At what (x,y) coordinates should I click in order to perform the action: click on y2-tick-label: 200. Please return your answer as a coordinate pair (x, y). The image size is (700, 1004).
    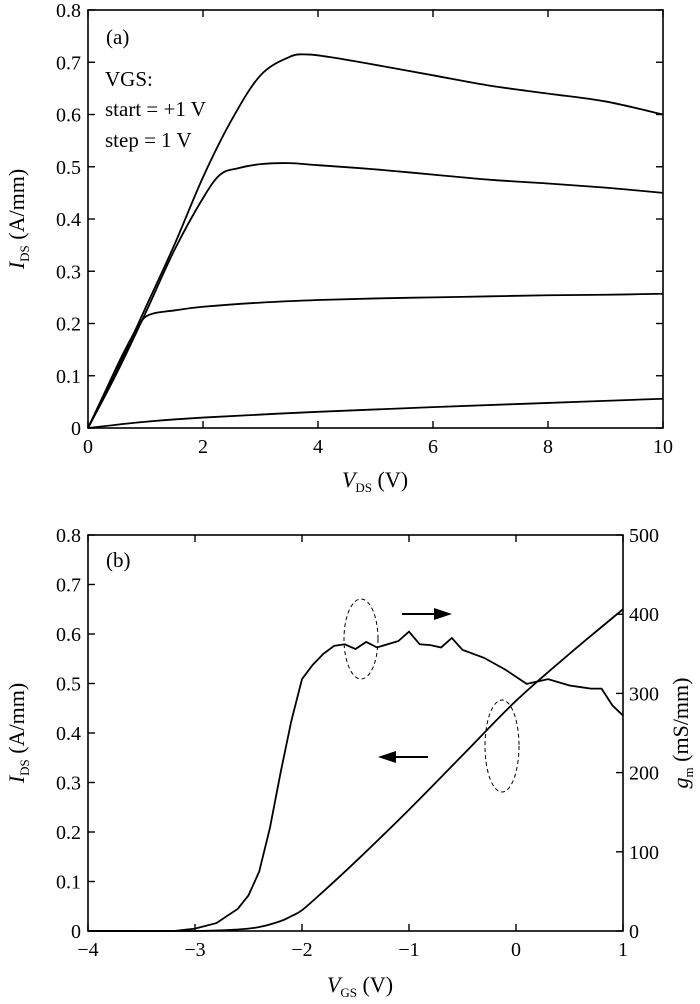
    Looking at the image, I should click on (644, 774).